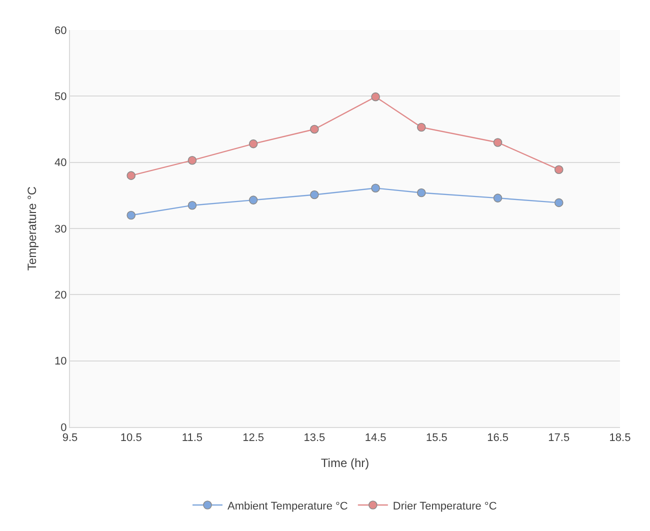 Image resolution: width=650 pixels, height=531 pixels. I want to click on y-tick-label: 20, so click(60, 296).